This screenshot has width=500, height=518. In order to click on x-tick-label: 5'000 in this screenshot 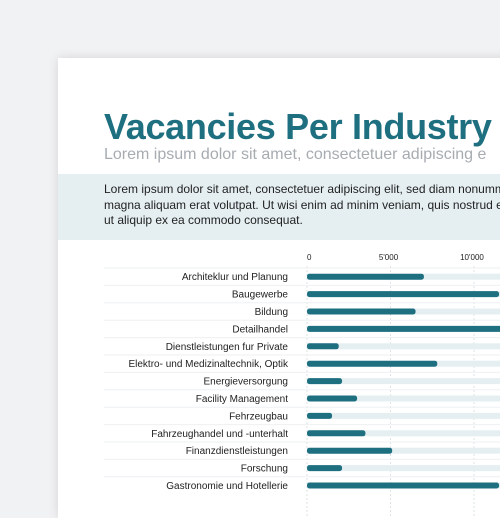, I will do `click(389, 257)`.